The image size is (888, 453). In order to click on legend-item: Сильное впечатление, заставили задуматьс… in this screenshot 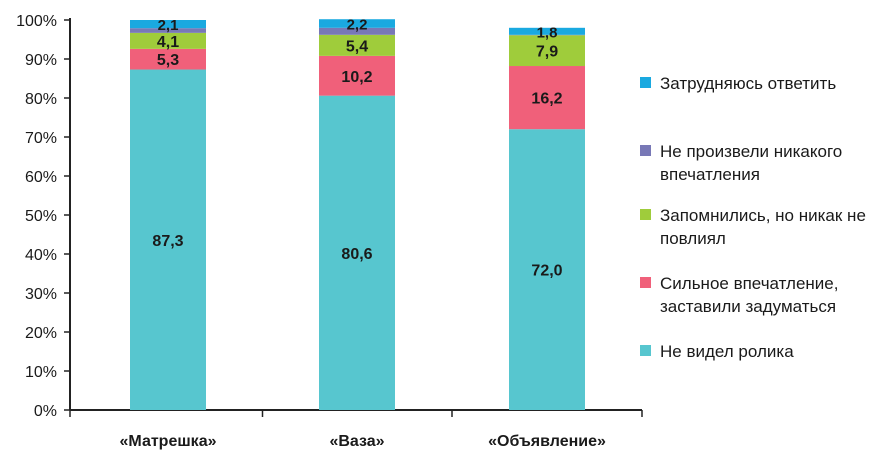, I will do `click(762, 295)`.